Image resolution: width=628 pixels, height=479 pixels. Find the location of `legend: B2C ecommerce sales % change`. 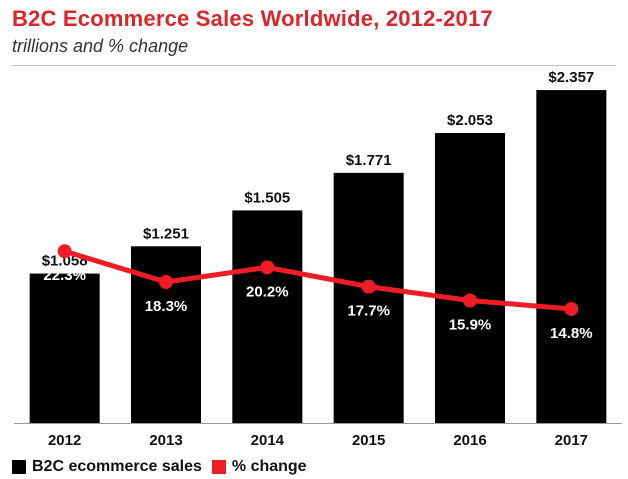

legend: B2C ecommerce sales % change is located at coordinates (159, 467).